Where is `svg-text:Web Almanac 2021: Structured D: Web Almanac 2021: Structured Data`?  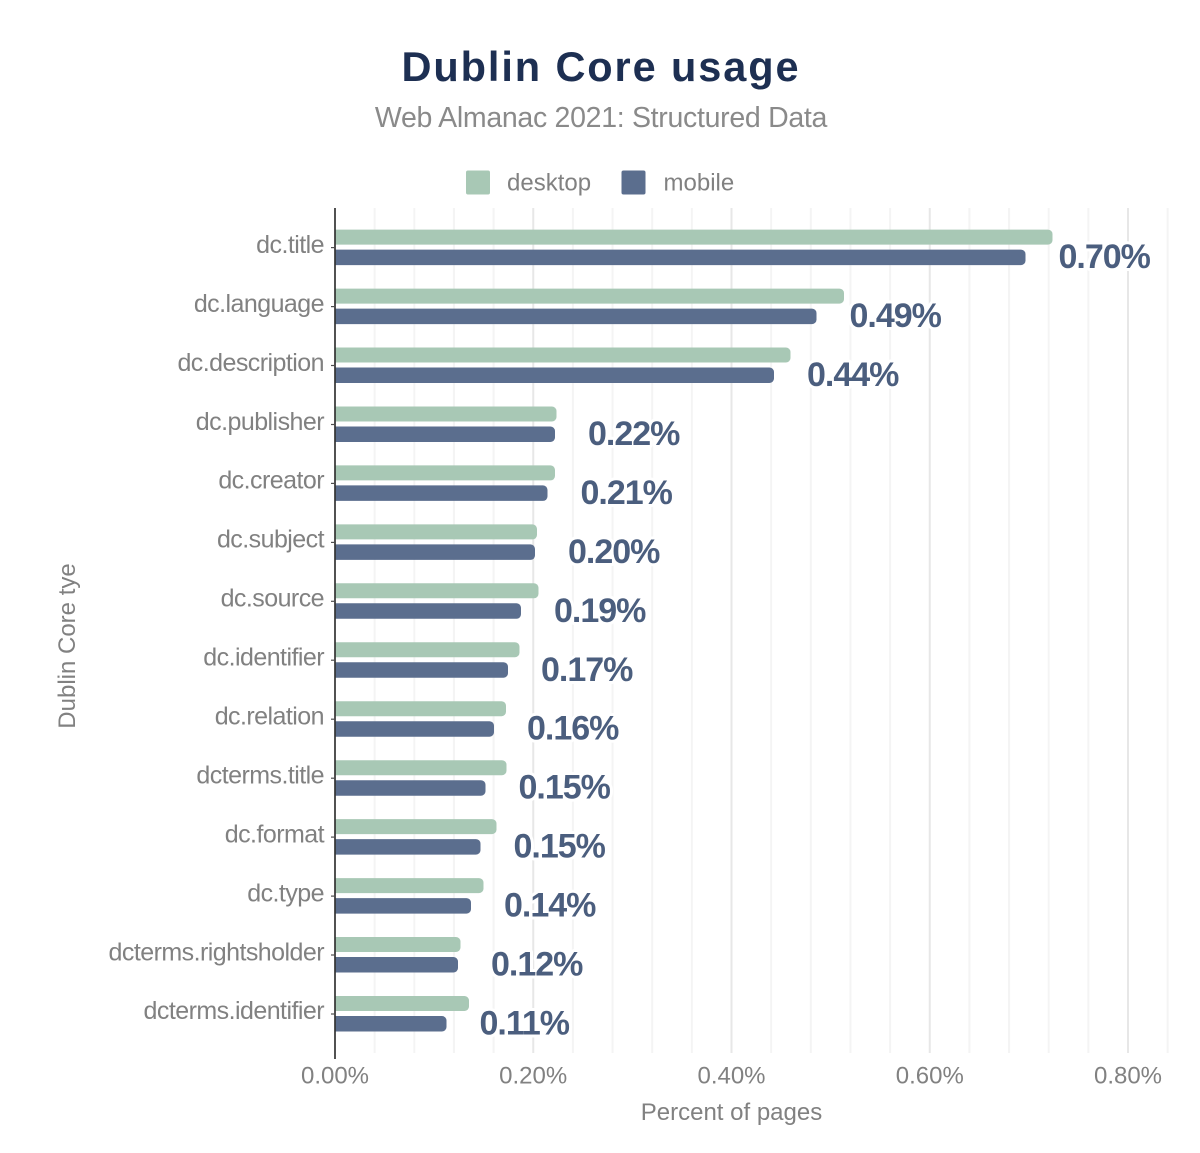
svg-text:Web Almanac 2021: Structured D: Web Almanac 2021: Structured Data is located at coordinates (601, 118).